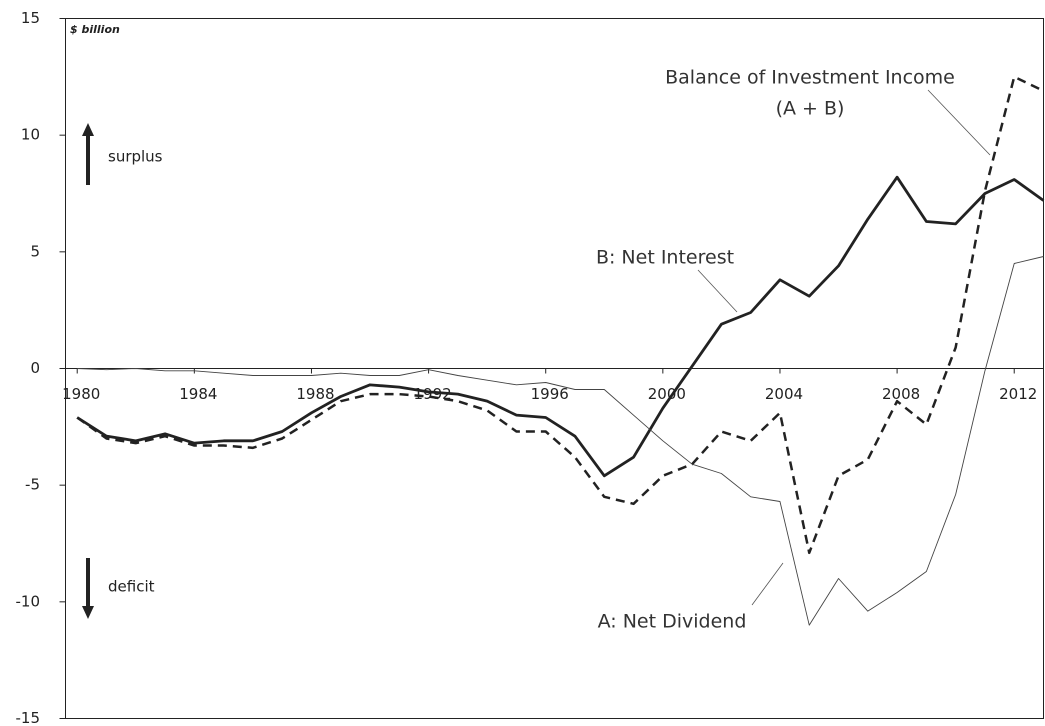  What do you see at coordinates (88, 588) in the screenshot?
I see `deficit-arrow` at bounding box center [88, 588].